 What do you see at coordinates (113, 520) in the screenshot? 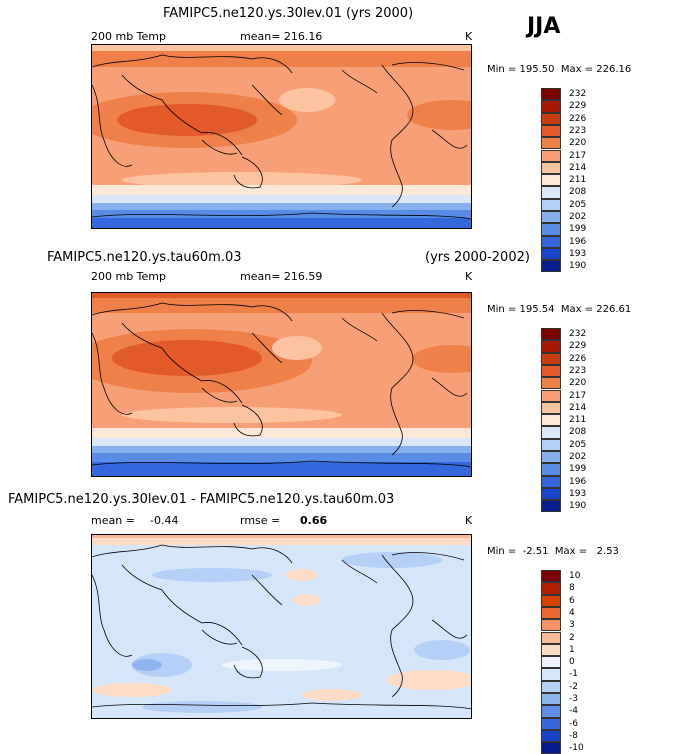
I see `panel3-mean-label: mean =` at bounding box center [113, 520].